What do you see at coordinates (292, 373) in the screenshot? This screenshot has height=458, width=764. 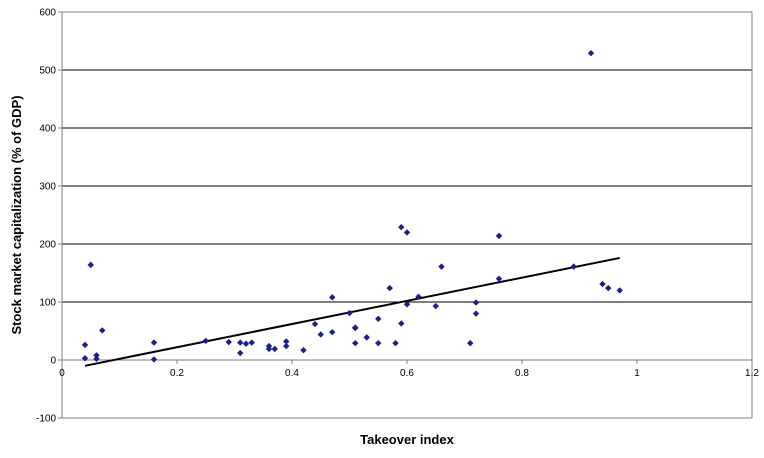 I see `x-tick-label-2: 0.4` at bounding box center [292, 373].